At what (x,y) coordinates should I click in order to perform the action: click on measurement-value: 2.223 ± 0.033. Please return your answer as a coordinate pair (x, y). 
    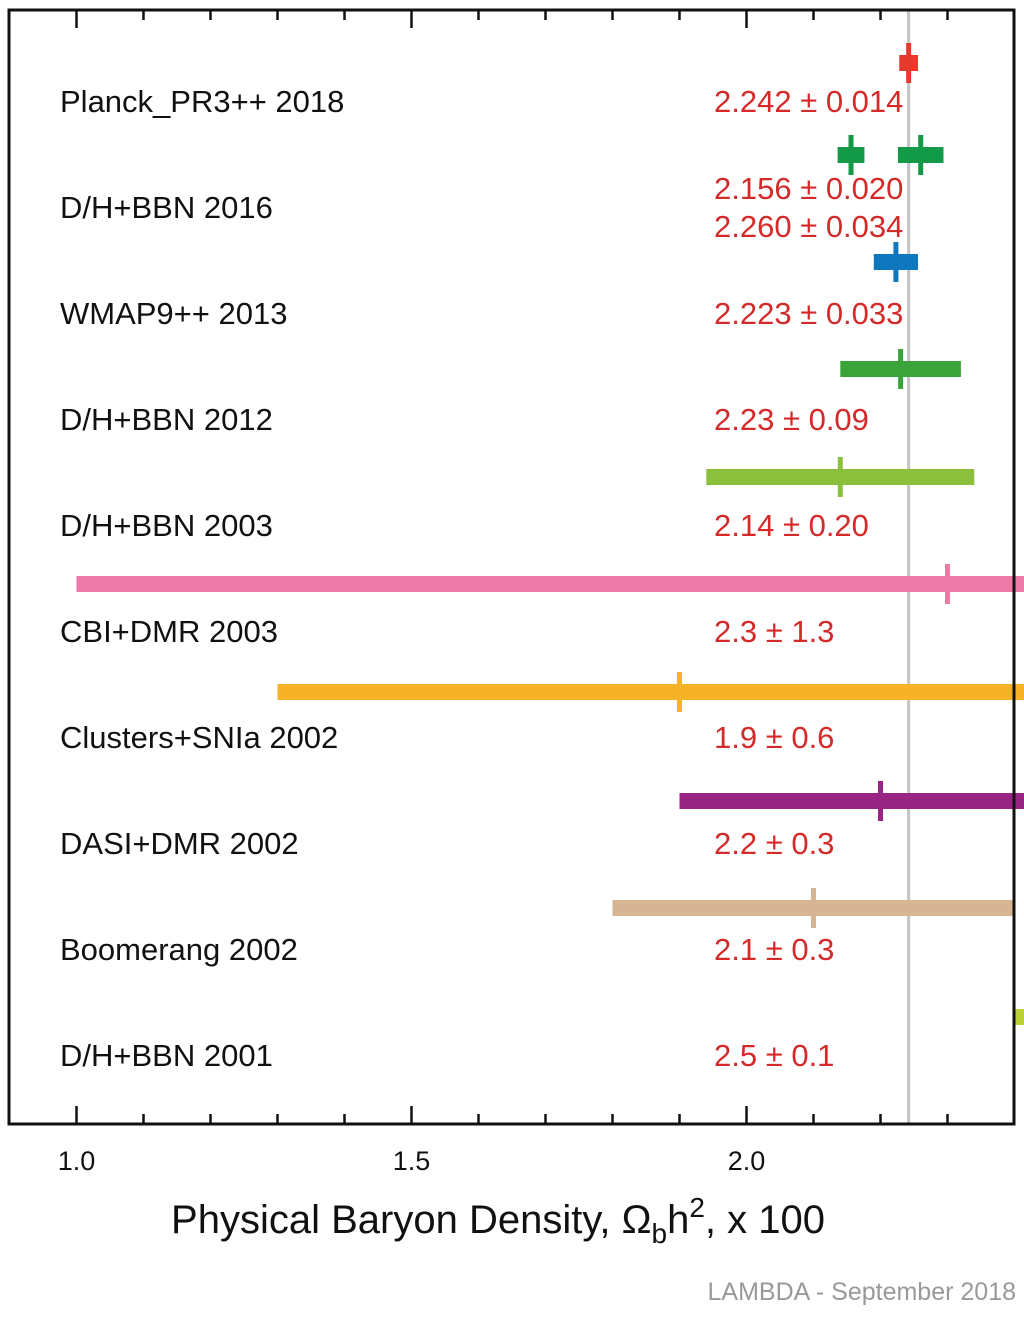
    Looking at the image, I should click on (808, 313).